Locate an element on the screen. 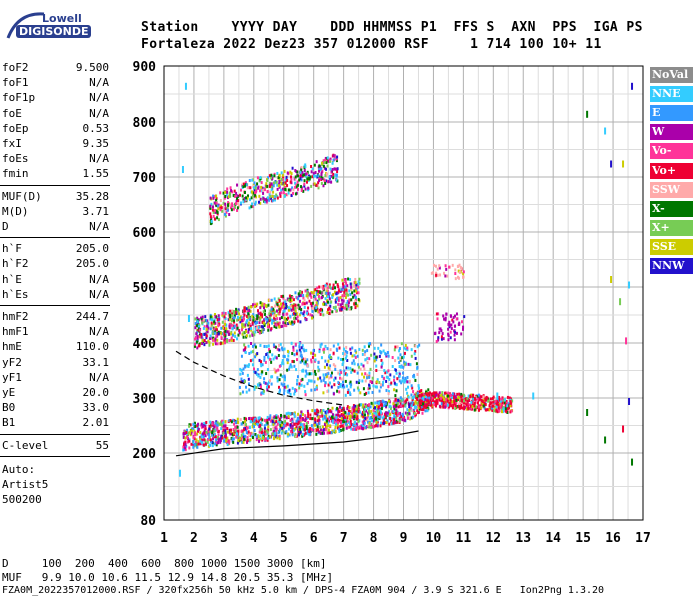 The height and width of the screenshot is (600, 700). y-tick-label: 80 is located at coordinates (148, 521).